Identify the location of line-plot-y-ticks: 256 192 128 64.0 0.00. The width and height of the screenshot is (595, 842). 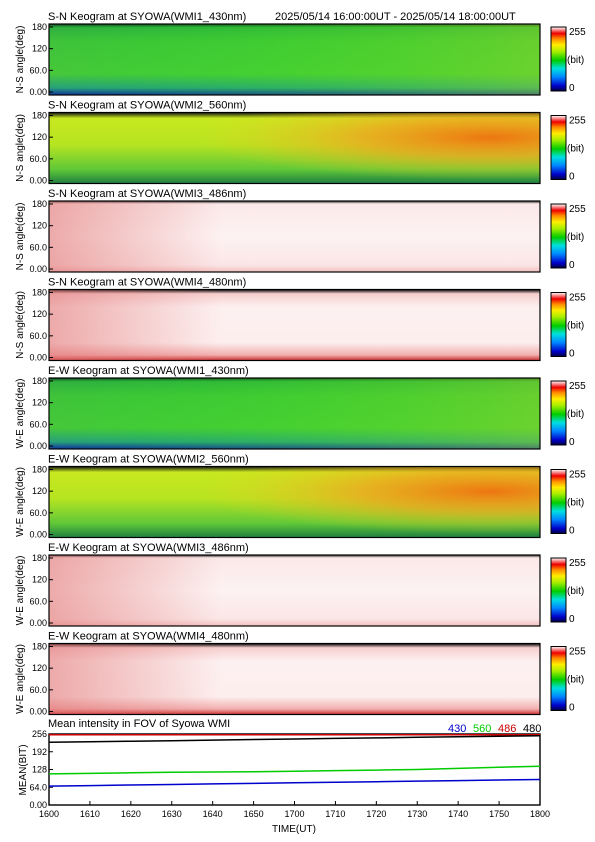
(41, 769).